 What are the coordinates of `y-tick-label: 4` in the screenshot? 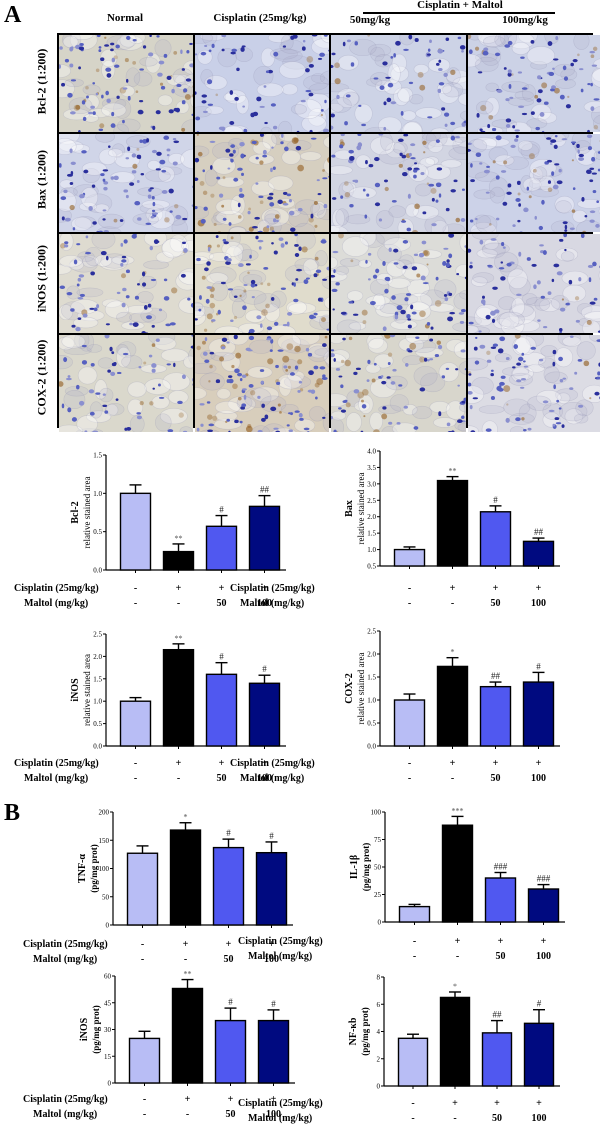 It's located at (379, 1032).